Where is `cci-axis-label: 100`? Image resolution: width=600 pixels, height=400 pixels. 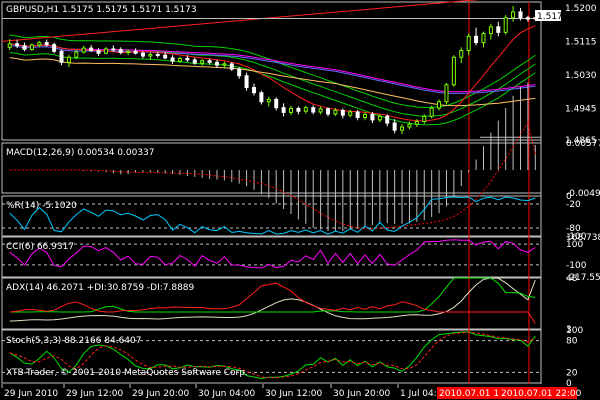
cci-axis-label: 100 is located at coordinates (574, 245).